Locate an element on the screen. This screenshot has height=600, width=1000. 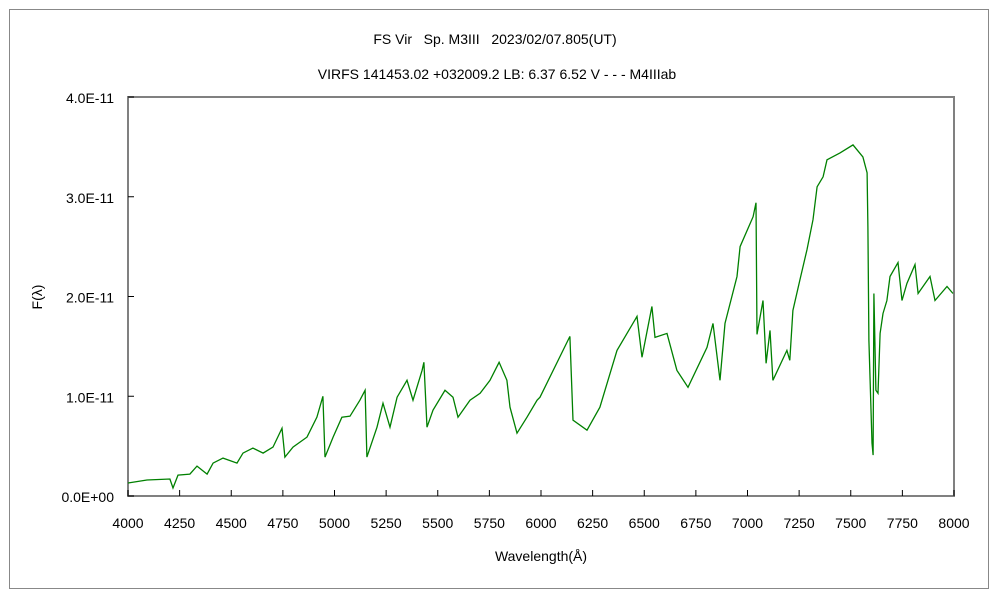
x-tick-label: 5500 is located at coordinates (437, 523).